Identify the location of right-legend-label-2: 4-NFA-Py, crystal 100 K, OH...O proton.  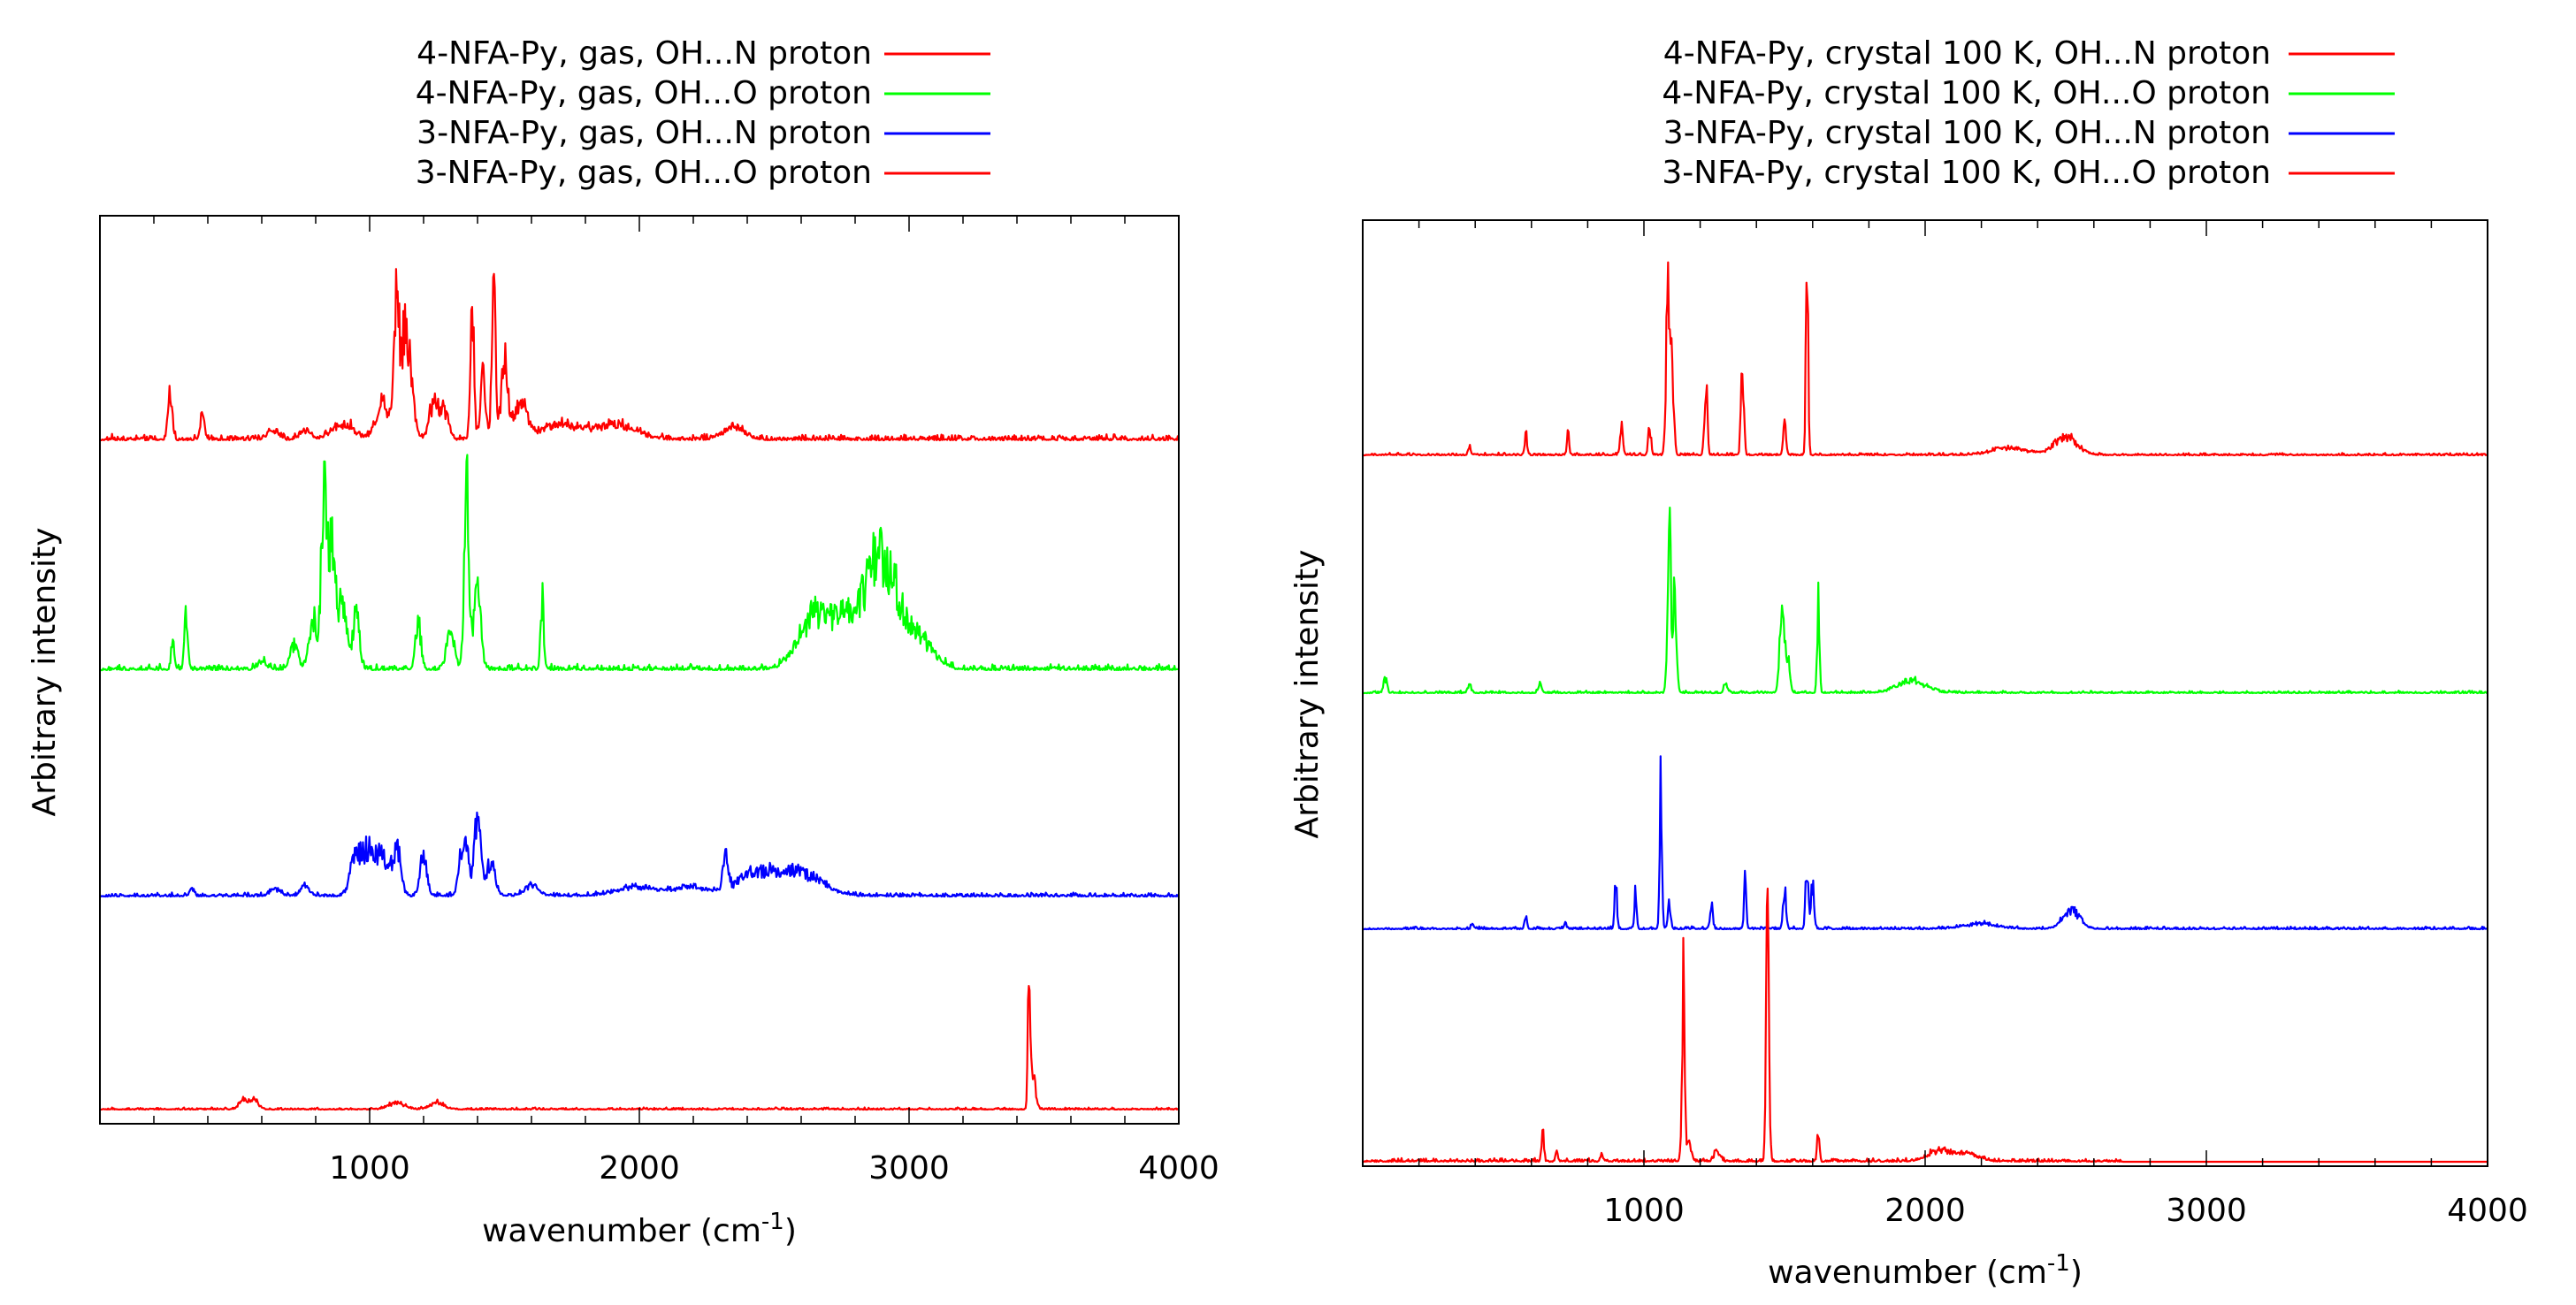
(1967, 93).